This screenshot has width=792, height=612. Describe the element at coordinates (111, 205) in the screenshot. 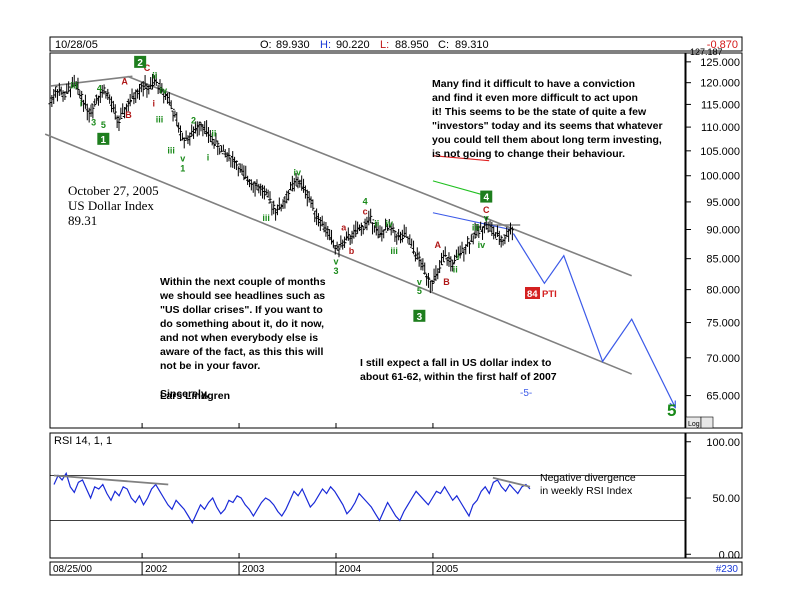

I see `title-instrument: US Dollar Index` at that location.